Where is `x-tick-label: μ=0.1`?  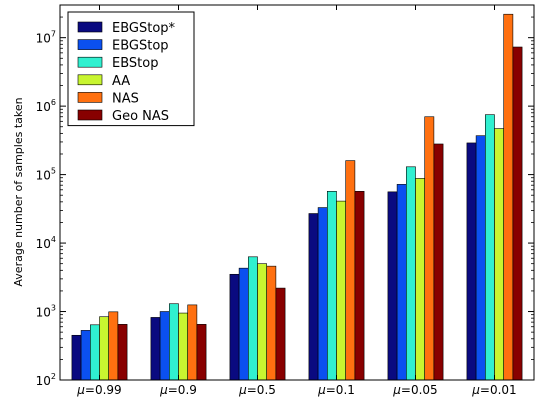 x-tick-label: μ=0.1 is located at coordinates (336, 390).